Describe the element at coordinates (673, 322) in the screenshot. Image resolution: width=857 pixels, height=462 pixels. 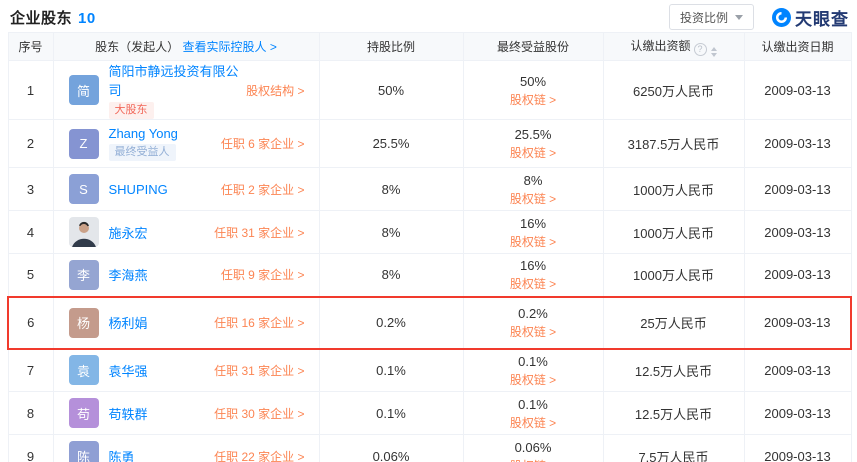
I see `capital-cell: 25万人民币` at that location.